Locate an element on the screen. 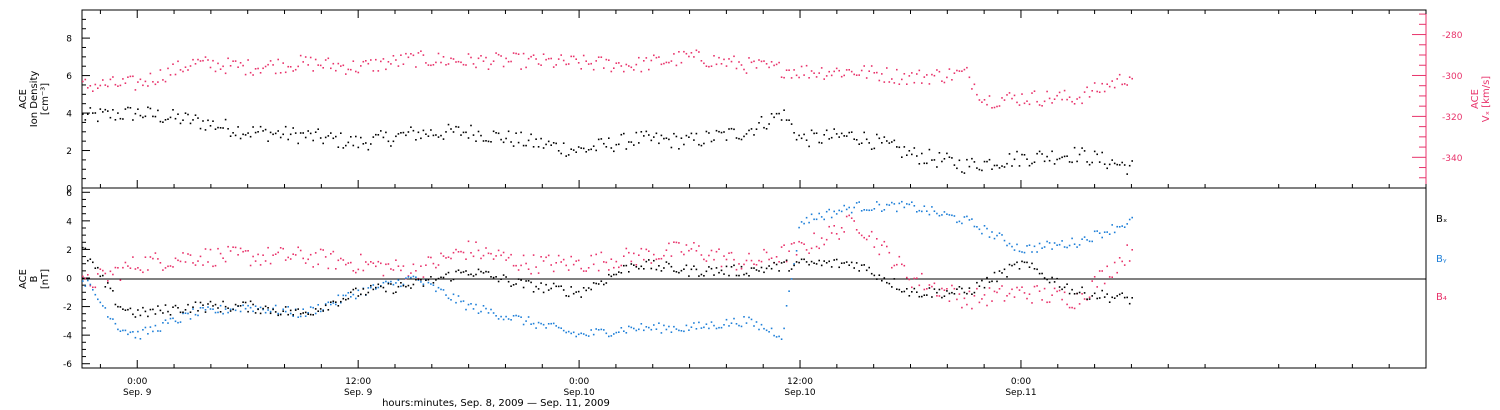 This screenshot has width=1500, height=410. top-right-axis: -280-300-320-340 is located at coordinates (1437, 99).